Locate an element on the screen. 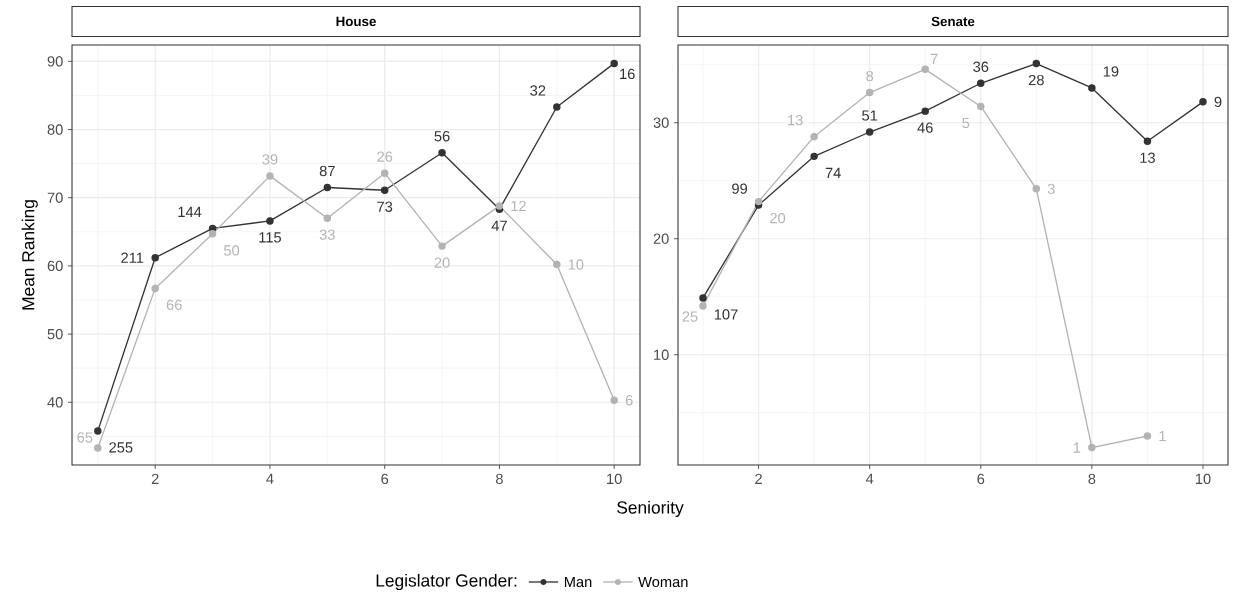  annotation: 3 is located at coordinates (1051, 189).